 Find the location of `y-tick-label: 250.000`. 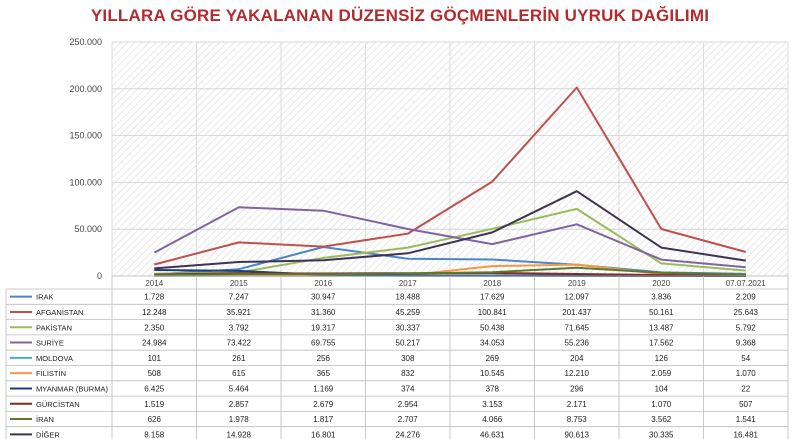

y-tick-label: 250.000 is located at coordinates (85, 42).